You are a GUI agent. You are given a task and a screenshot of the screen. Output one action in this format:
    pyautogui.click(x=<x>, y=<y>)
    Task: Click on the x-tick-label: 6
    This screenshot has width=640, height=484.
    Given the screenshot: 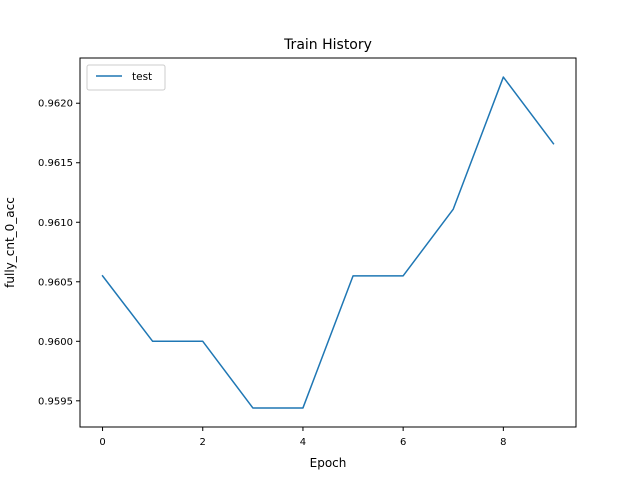 What is the action you would take?
    pyautogui.click(x=403, y=442)
    